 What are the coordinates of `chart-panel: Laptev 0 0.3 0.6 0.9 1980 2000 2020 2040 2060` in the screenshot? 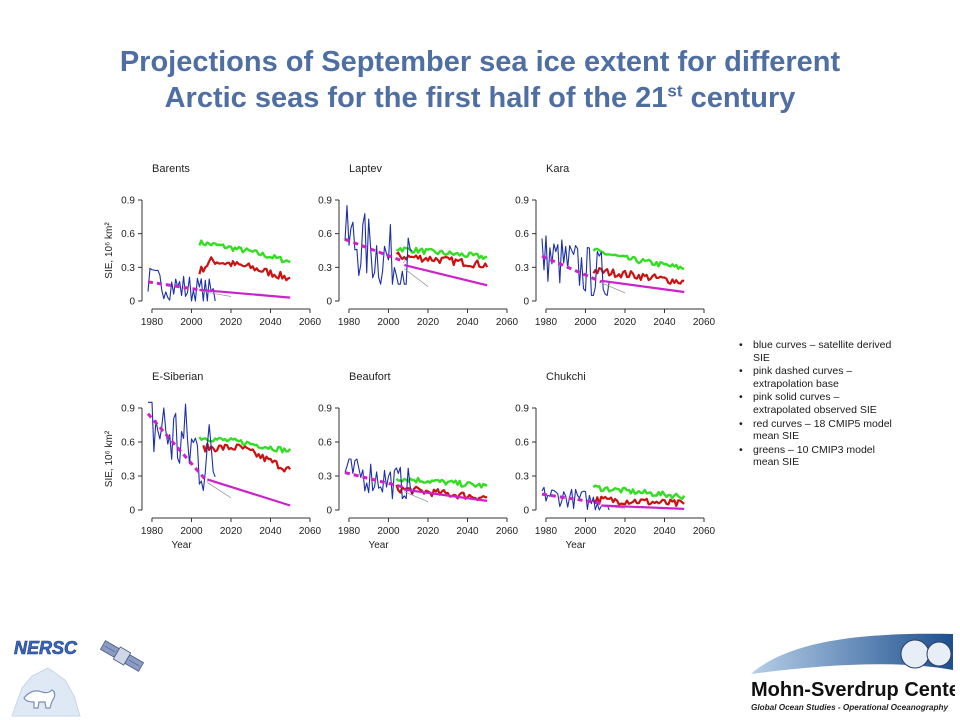 It's located at (418, 245).